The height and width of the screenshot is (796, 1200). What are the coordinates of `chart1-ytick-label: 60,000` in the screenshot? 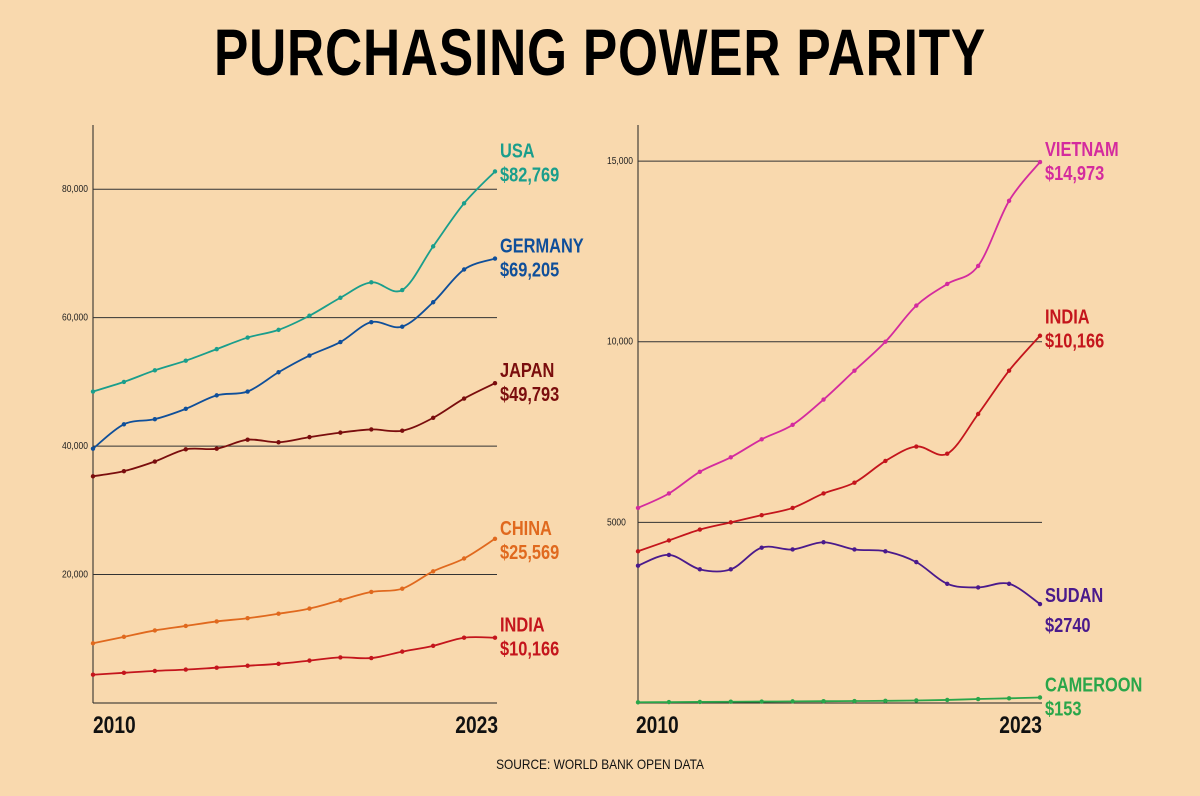 It's located at (75, 317).